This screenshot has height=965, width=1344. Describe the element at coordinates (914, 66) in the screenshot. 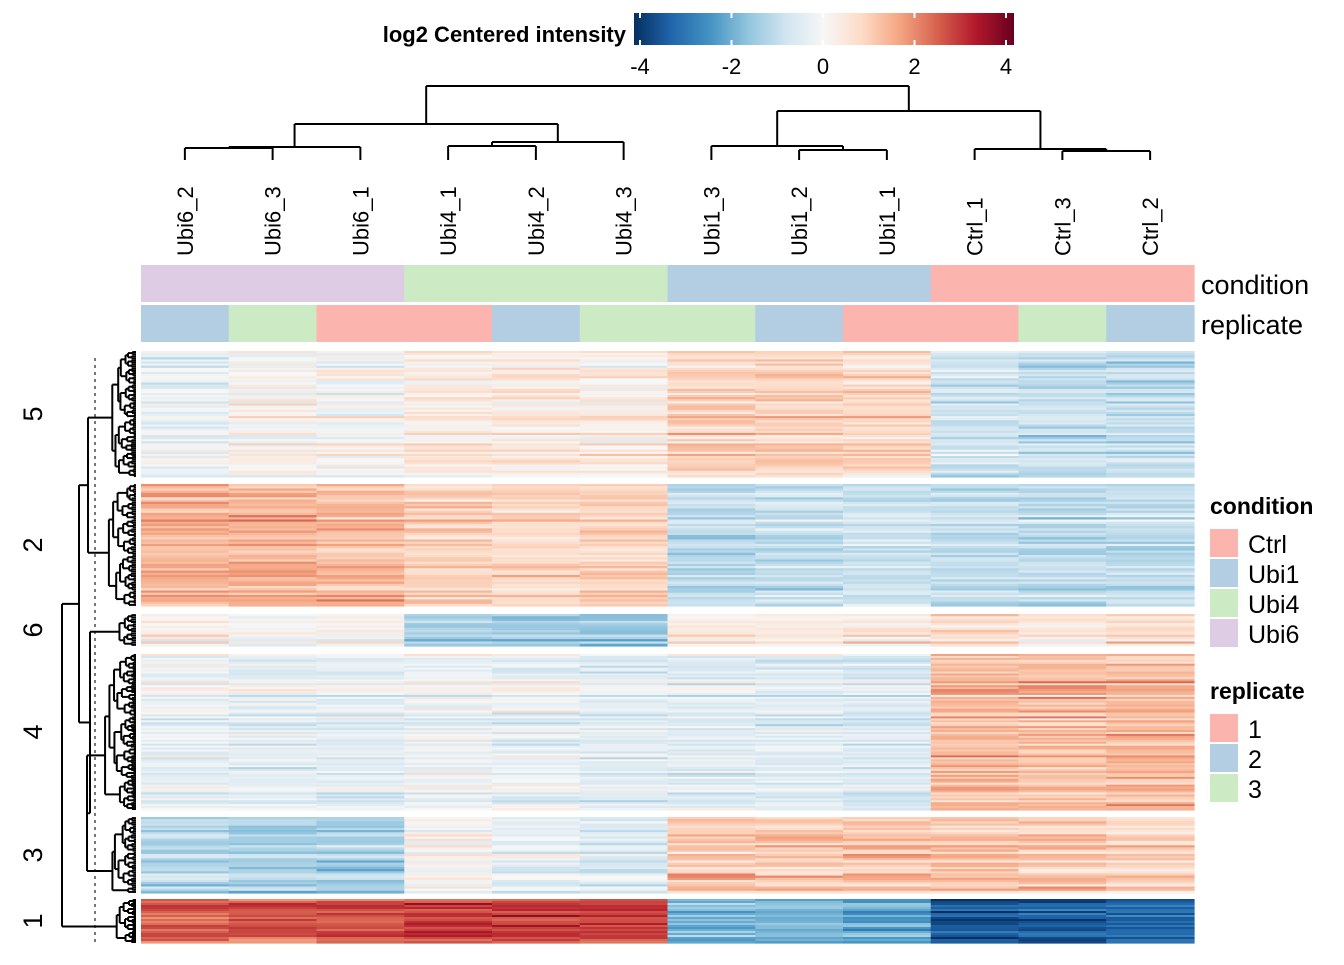

I see `colorbar-tick-label: 2` at that location.